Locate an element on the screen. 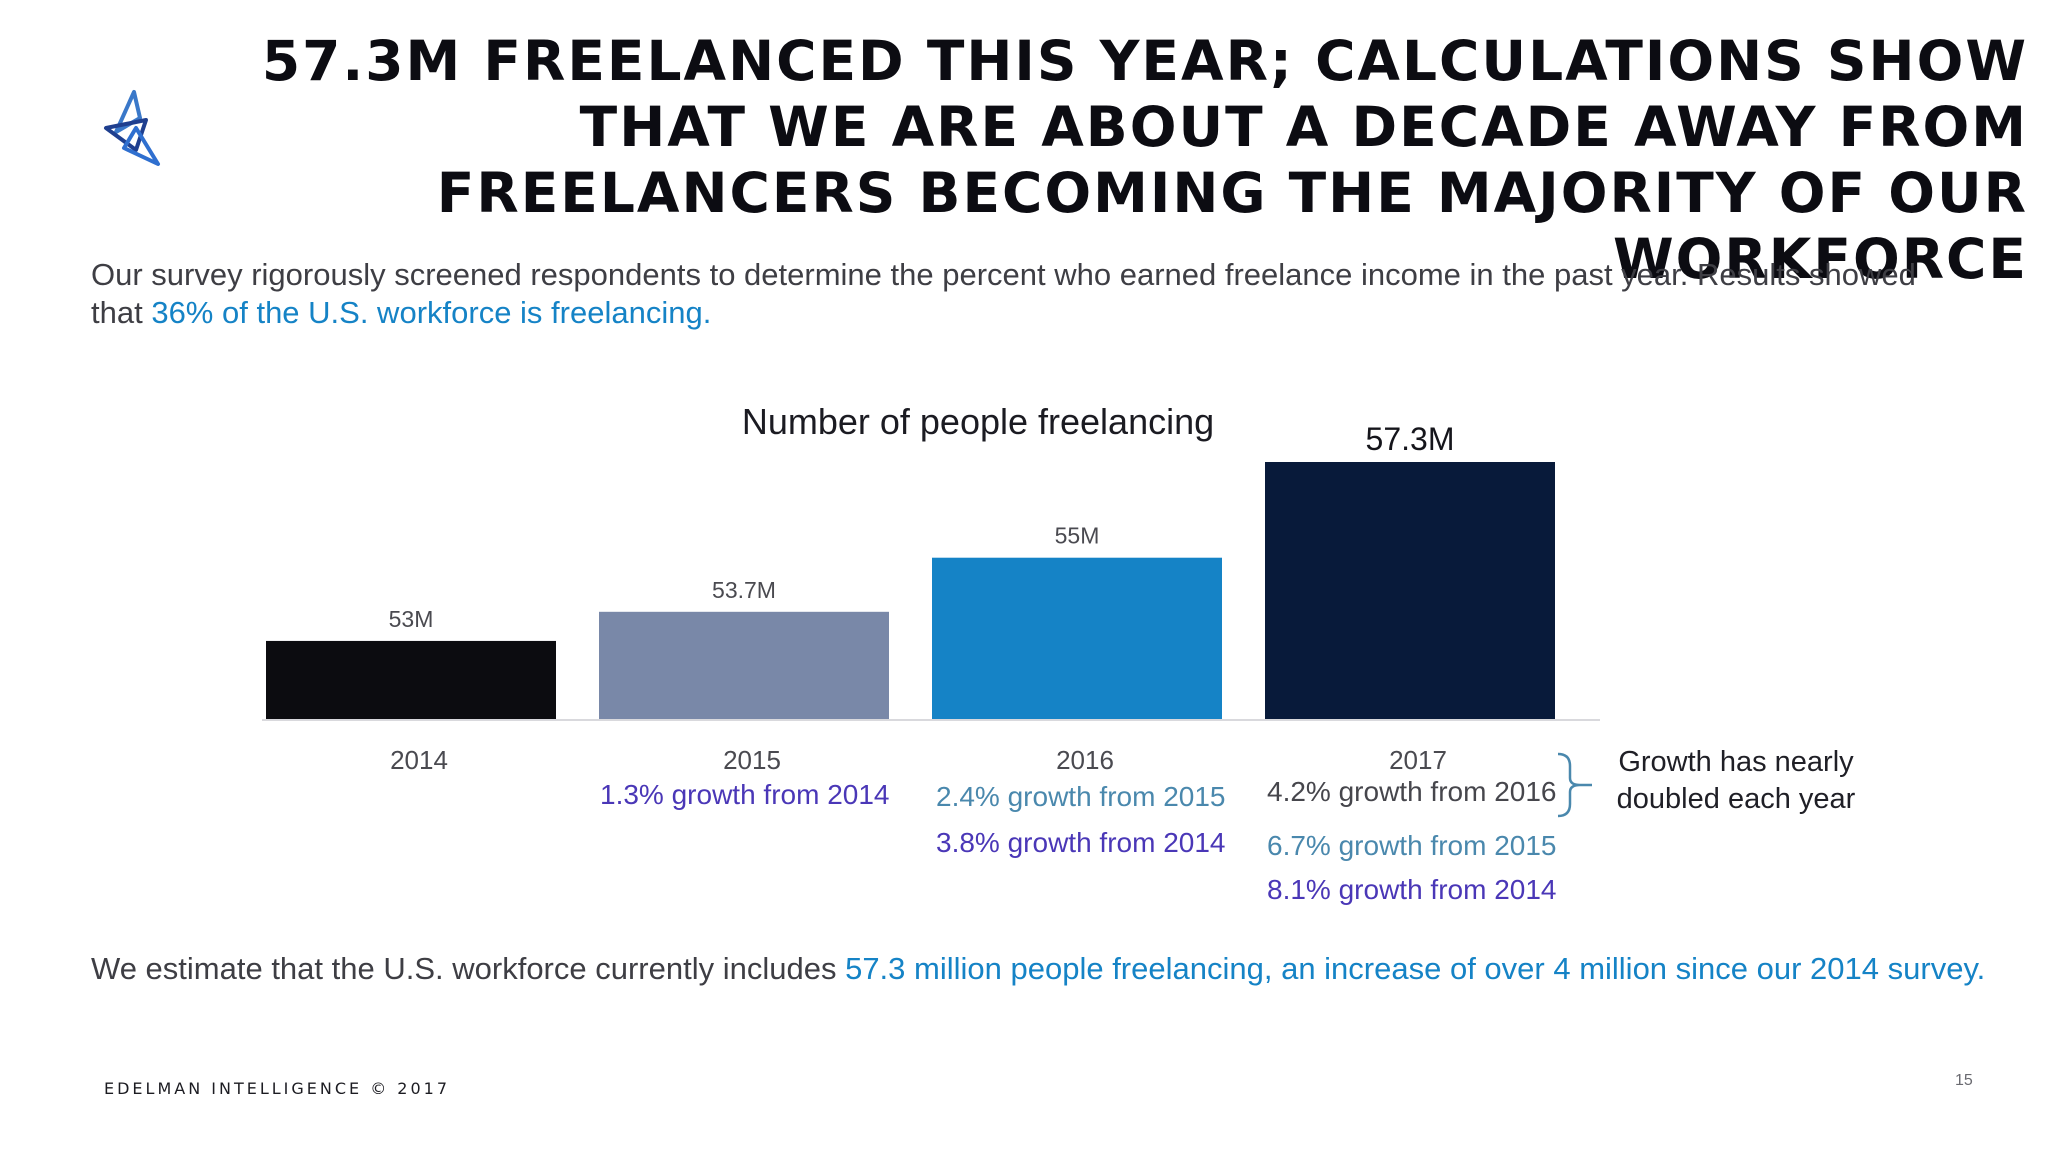 This screenshot has width=2048, height=1152. bar-2014 is located at coordinates (411, 680).